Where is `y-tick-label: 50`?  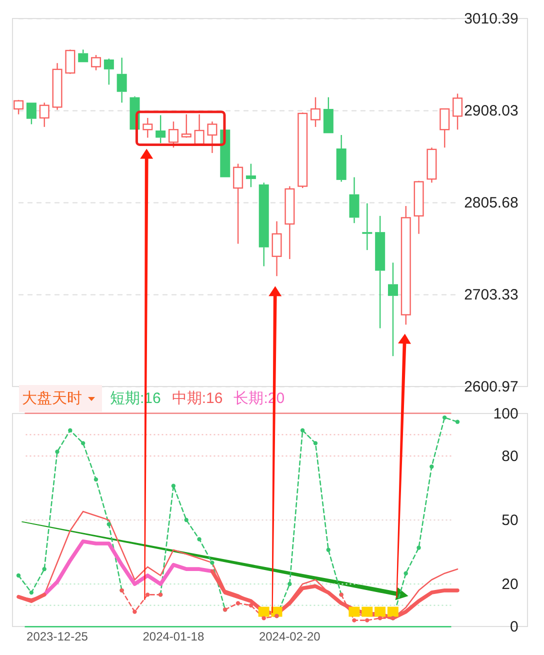 y-tick-label: 50 is located at coordinates (510, 520).